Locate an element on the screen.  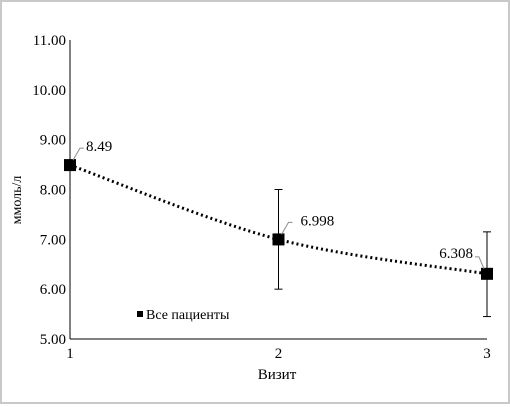
legend-label: Все пациенты is located at coordinates (188, 315).